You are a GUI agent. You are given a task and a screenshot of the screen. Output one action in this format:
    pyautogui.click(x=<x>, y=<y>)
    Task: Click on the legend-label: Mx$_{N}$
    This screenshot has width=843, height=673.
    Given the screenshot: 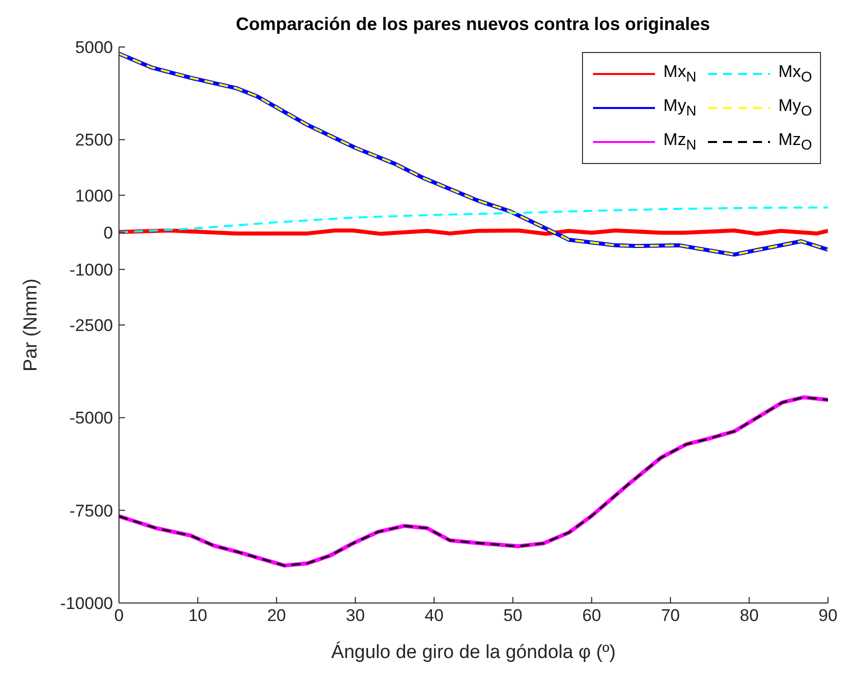 What is the action you would take?
    pyautogui.click(x=679, y=74)
    